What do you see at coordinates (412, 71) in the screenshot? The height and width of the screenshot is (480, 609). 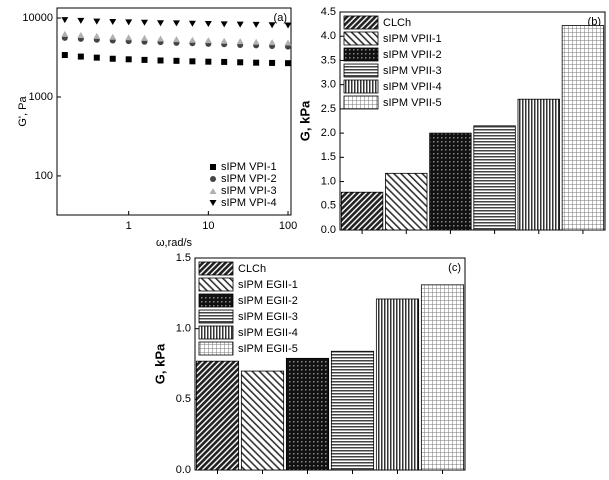 I see `legend-label: sIPM VPII-3` at bounding box center [412, 71].